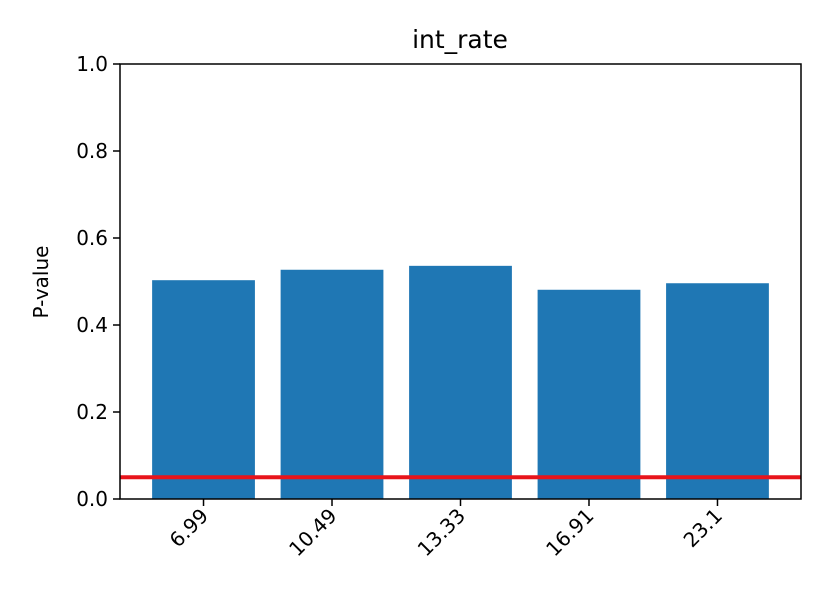 The image size is (827, 612). Describe the element at coordinates (92, 325) in the screenshot. I see `y-tick-label: 0.4` at that location.